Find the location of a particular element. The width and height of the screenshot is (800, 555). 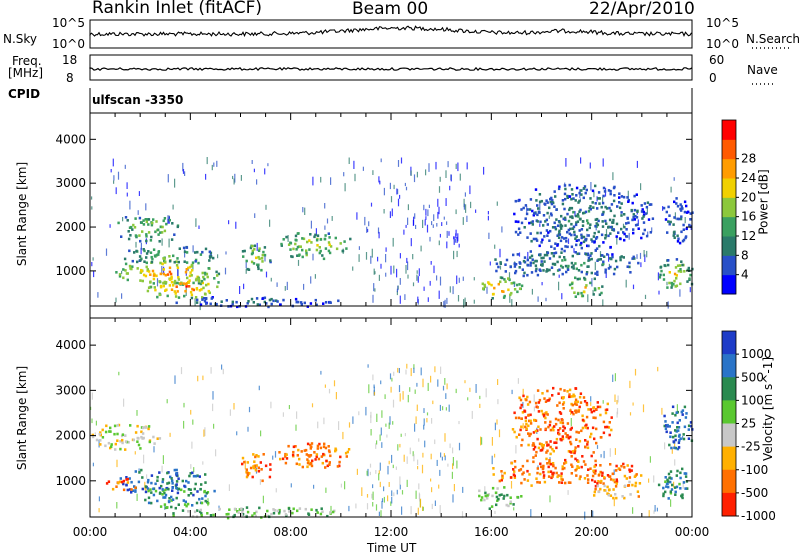

power-panel-ylabel: Slant Range [km] is located at coordinates (22, 214).